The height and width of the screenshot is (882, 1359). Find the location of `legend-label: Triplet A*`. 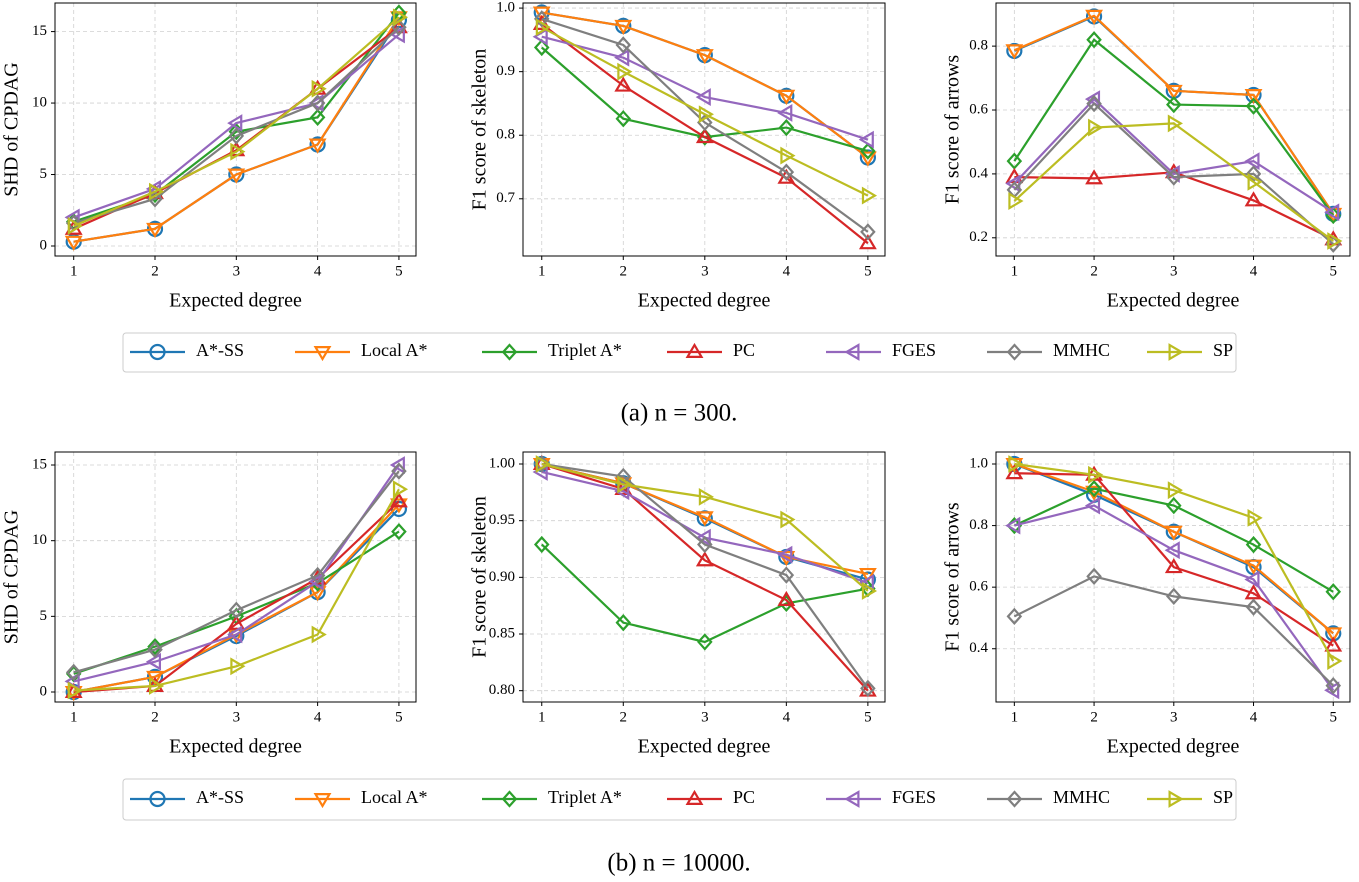

legend-label: Triplet A* is located at coordinates (585, 797).